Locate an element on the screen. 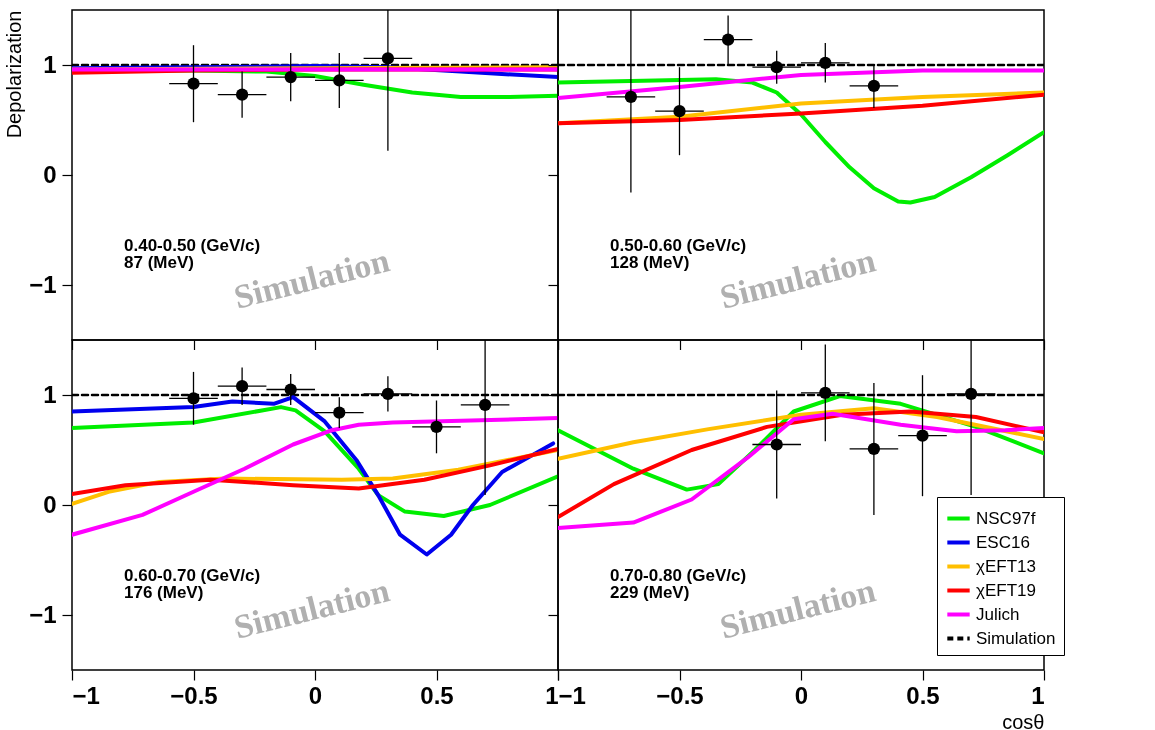  legend-label: NSC97f is located at coordinates (1006, 518).